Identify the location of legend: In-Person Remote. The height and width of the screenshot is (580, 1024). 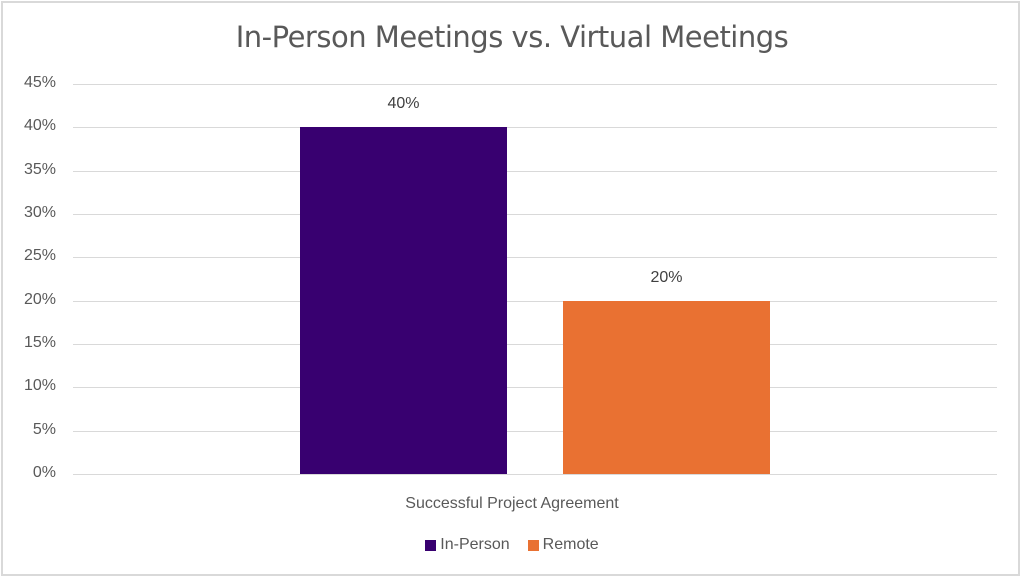
(512, 545).